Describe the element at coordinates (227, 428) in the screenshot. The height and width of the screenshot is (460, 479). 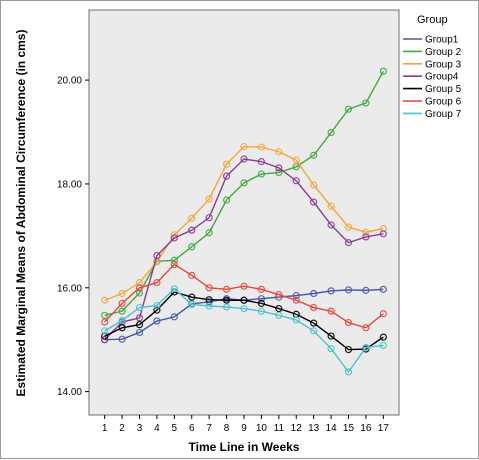
I see `x-tick-label: 8` at that location.